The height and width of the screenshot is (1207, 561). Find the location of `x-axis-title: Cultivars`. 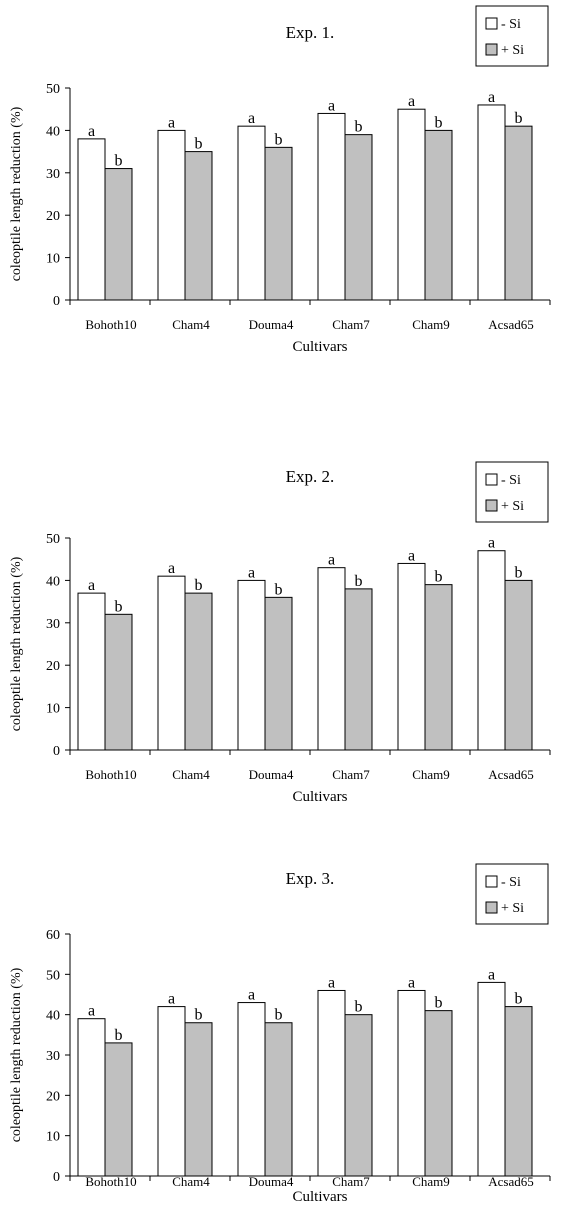

x-axis-title: Cultivars is located at coordinates (320, 797).